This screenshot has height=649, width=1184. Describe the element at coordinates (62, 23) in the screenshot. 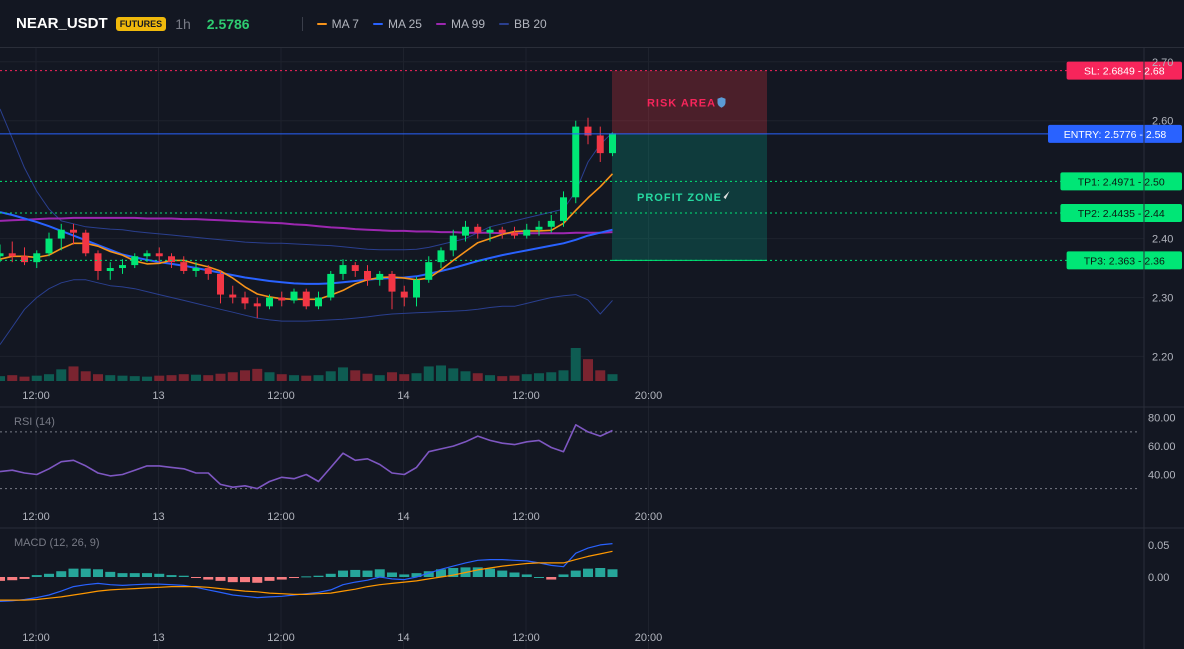

I see `symbol-name: NEAR_USDT` at that location.